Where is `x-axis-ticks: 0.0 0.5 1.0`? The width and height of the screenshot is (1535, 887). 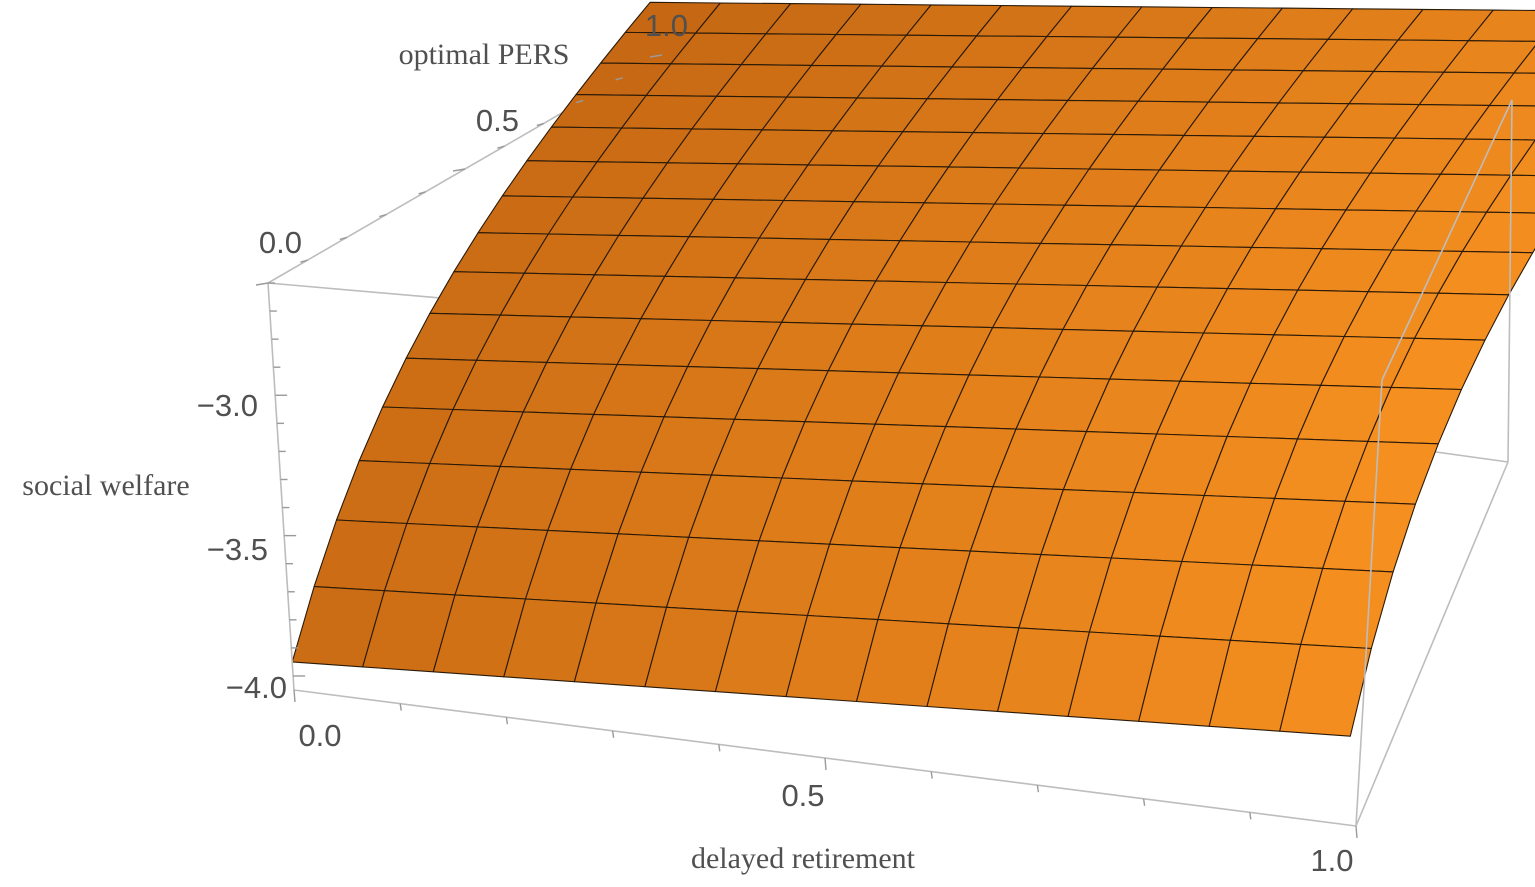 x-axis-ticks: 0.0 0.5 1.0 is located at coordinates (825, 798).